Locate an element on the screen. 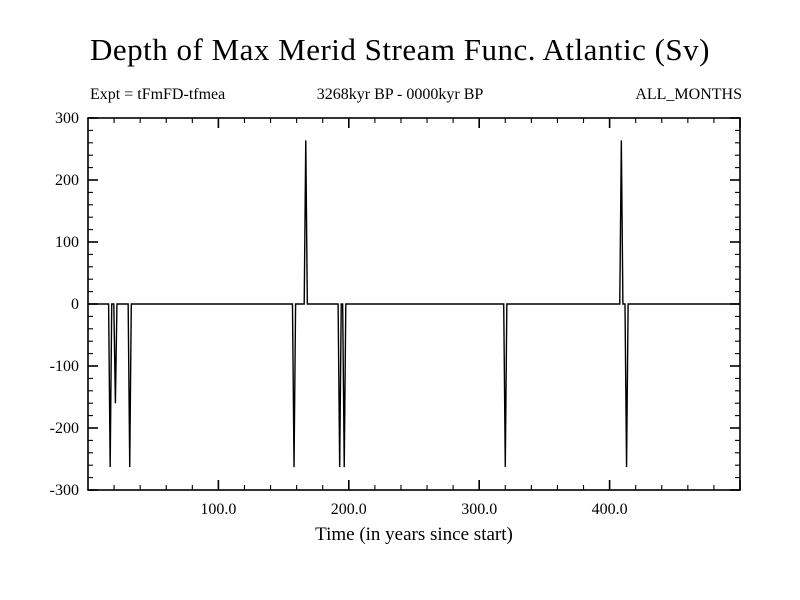  y-tick-label: 100 is located at coordinates (67, 242).